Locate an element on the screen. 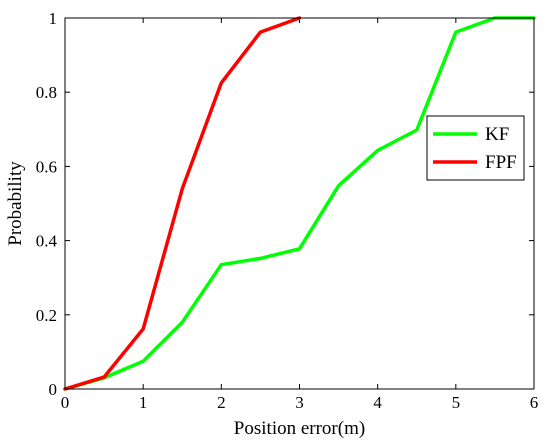  x-tick-label: 4 is located at coordinates (377, 402).